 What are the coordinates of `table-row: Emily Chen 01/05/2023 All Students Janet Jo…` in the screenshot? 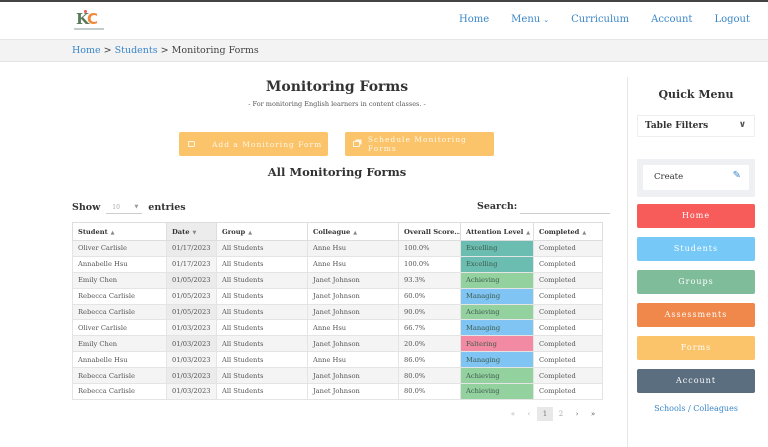 It's located at (337, 280).